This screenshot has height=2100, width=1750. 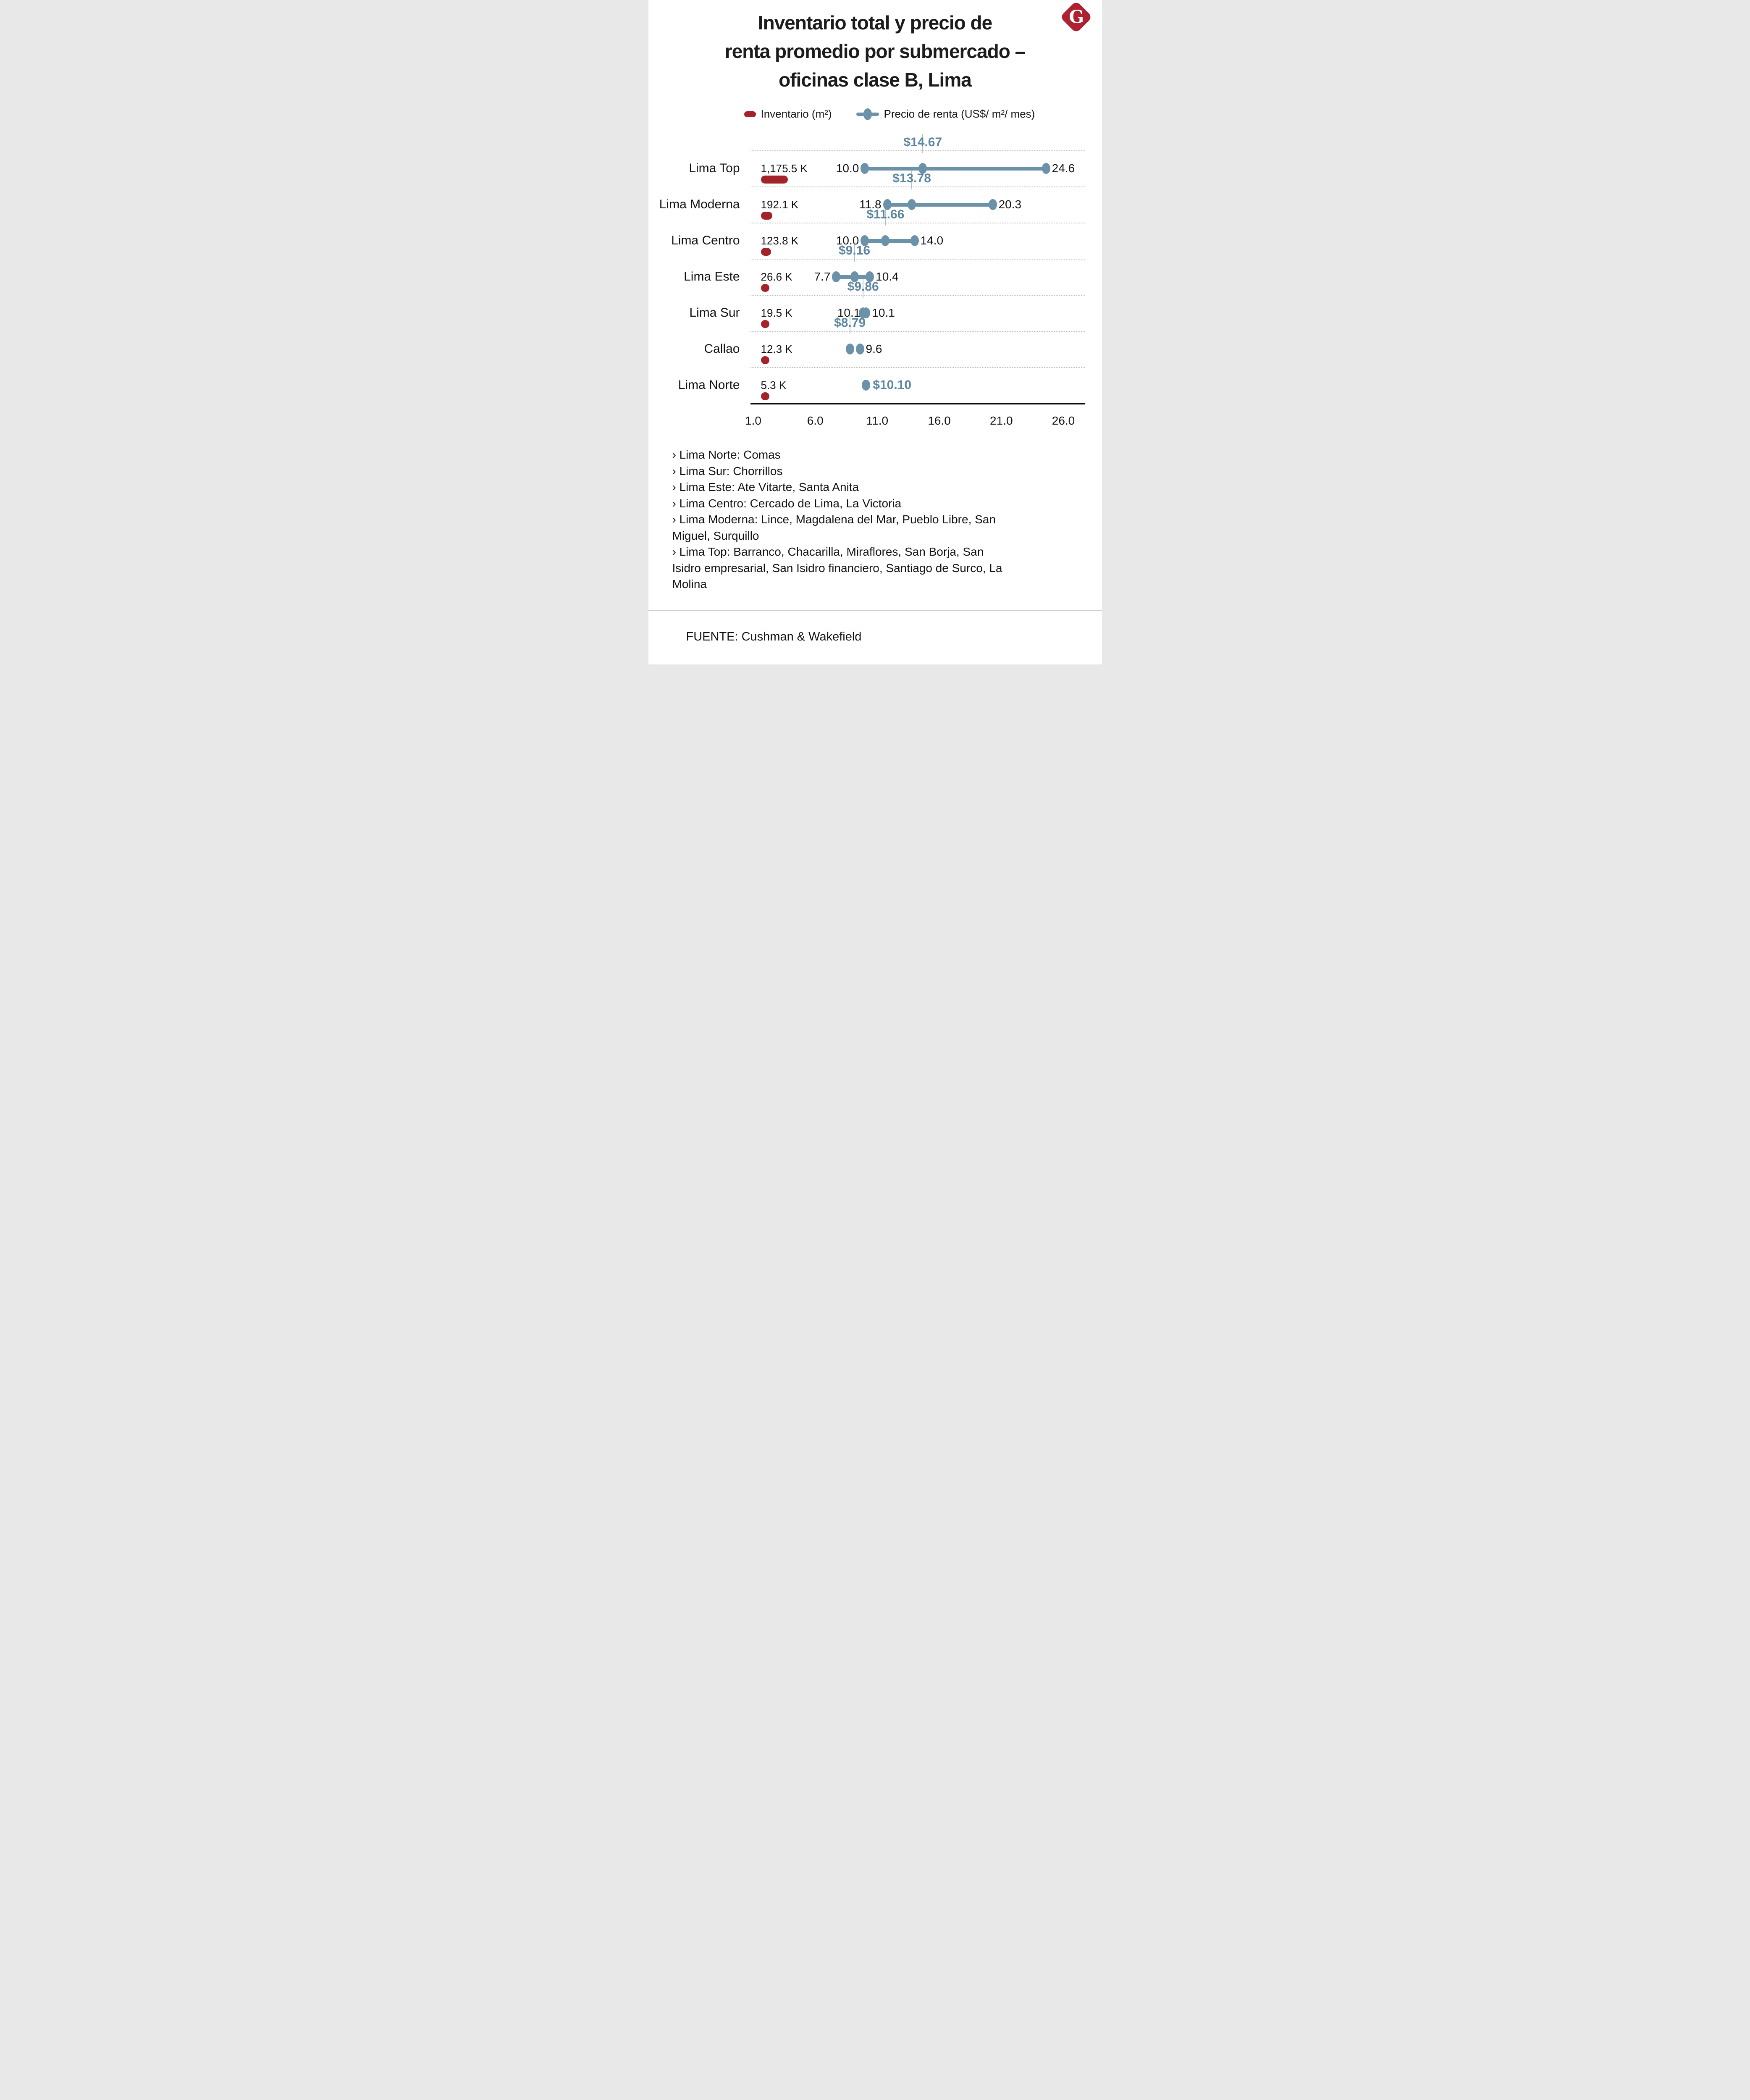 What do you see at coordinates (892, 385) in the screenshot?
I see `price-avg-label: $10.10` at bounding box center [892, 385].